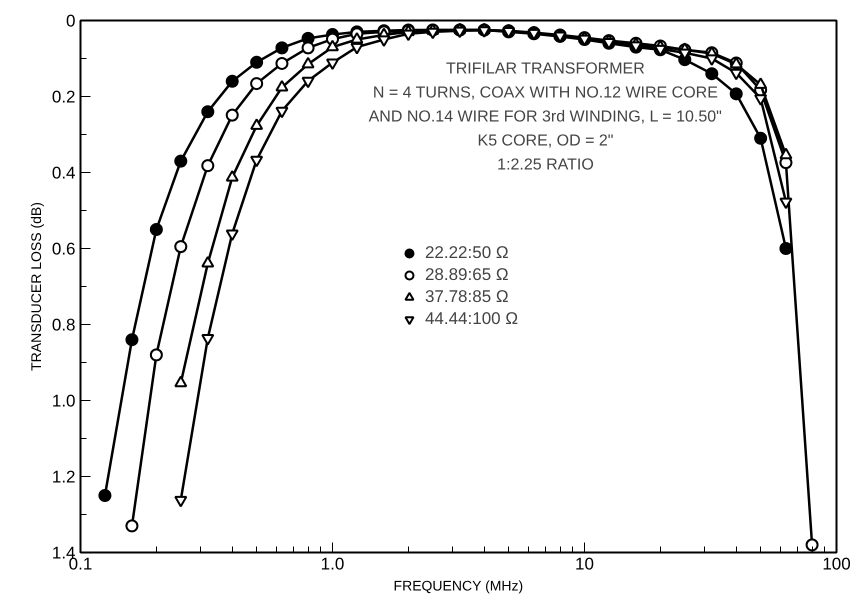 Image resolution: width=866 pixels, height=612 pixels. Describe the element at coordinates (466, 275) in the screenshot. I see `legend-label: 28.89:65 Ω` at that location.